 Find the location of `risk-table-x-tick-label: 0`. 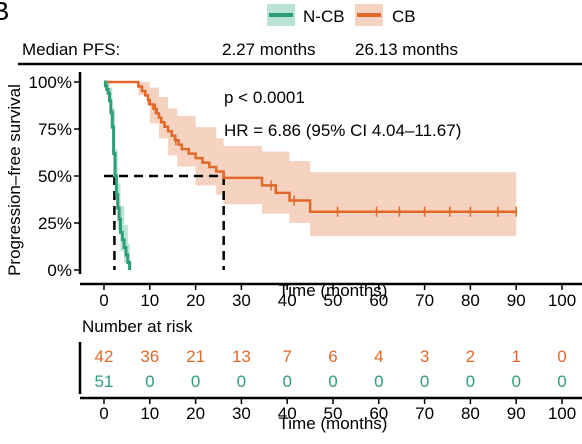

risk-table-x-tick-label: 0 is located at coordinates (103, 413).